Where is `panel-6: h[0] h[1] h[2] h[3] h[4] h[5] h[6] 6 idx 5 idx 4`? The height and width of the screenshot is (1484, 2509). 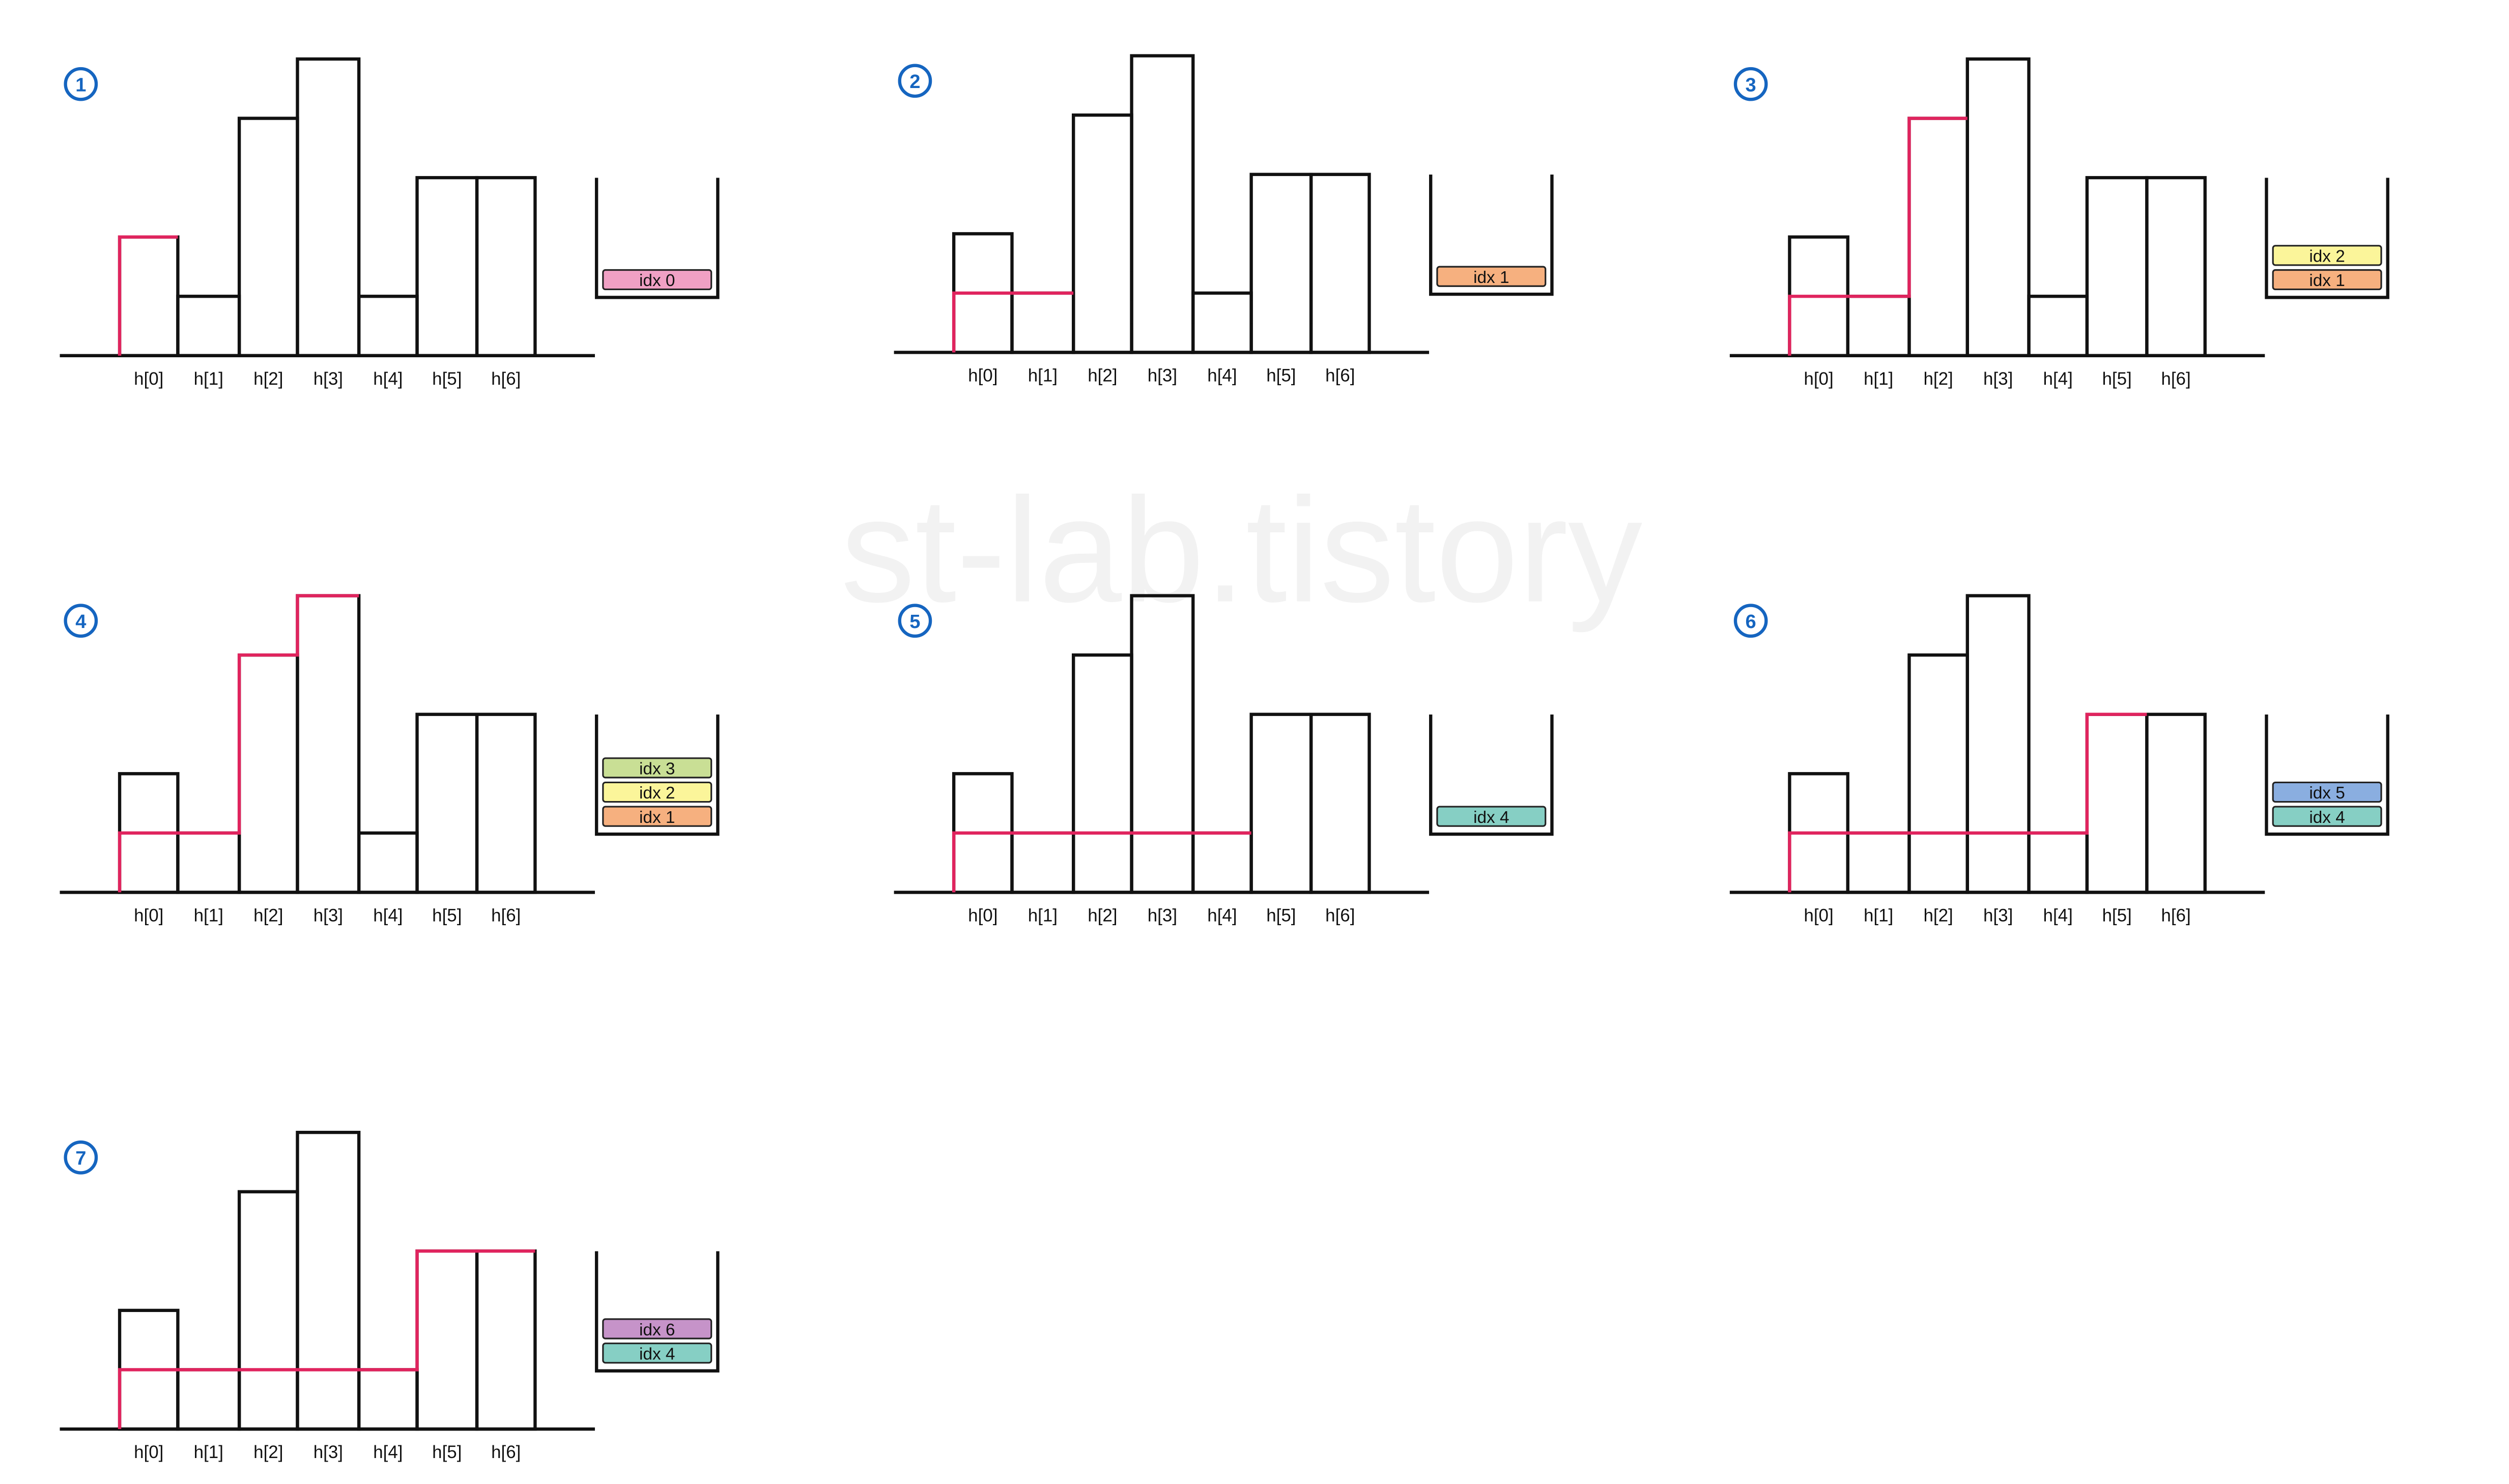
panel-6: h[0] h[1] h[2] h[3] h[4] h[5] h[6] 6 idx 5 idx 4 is located at coordinates (2059, 760).